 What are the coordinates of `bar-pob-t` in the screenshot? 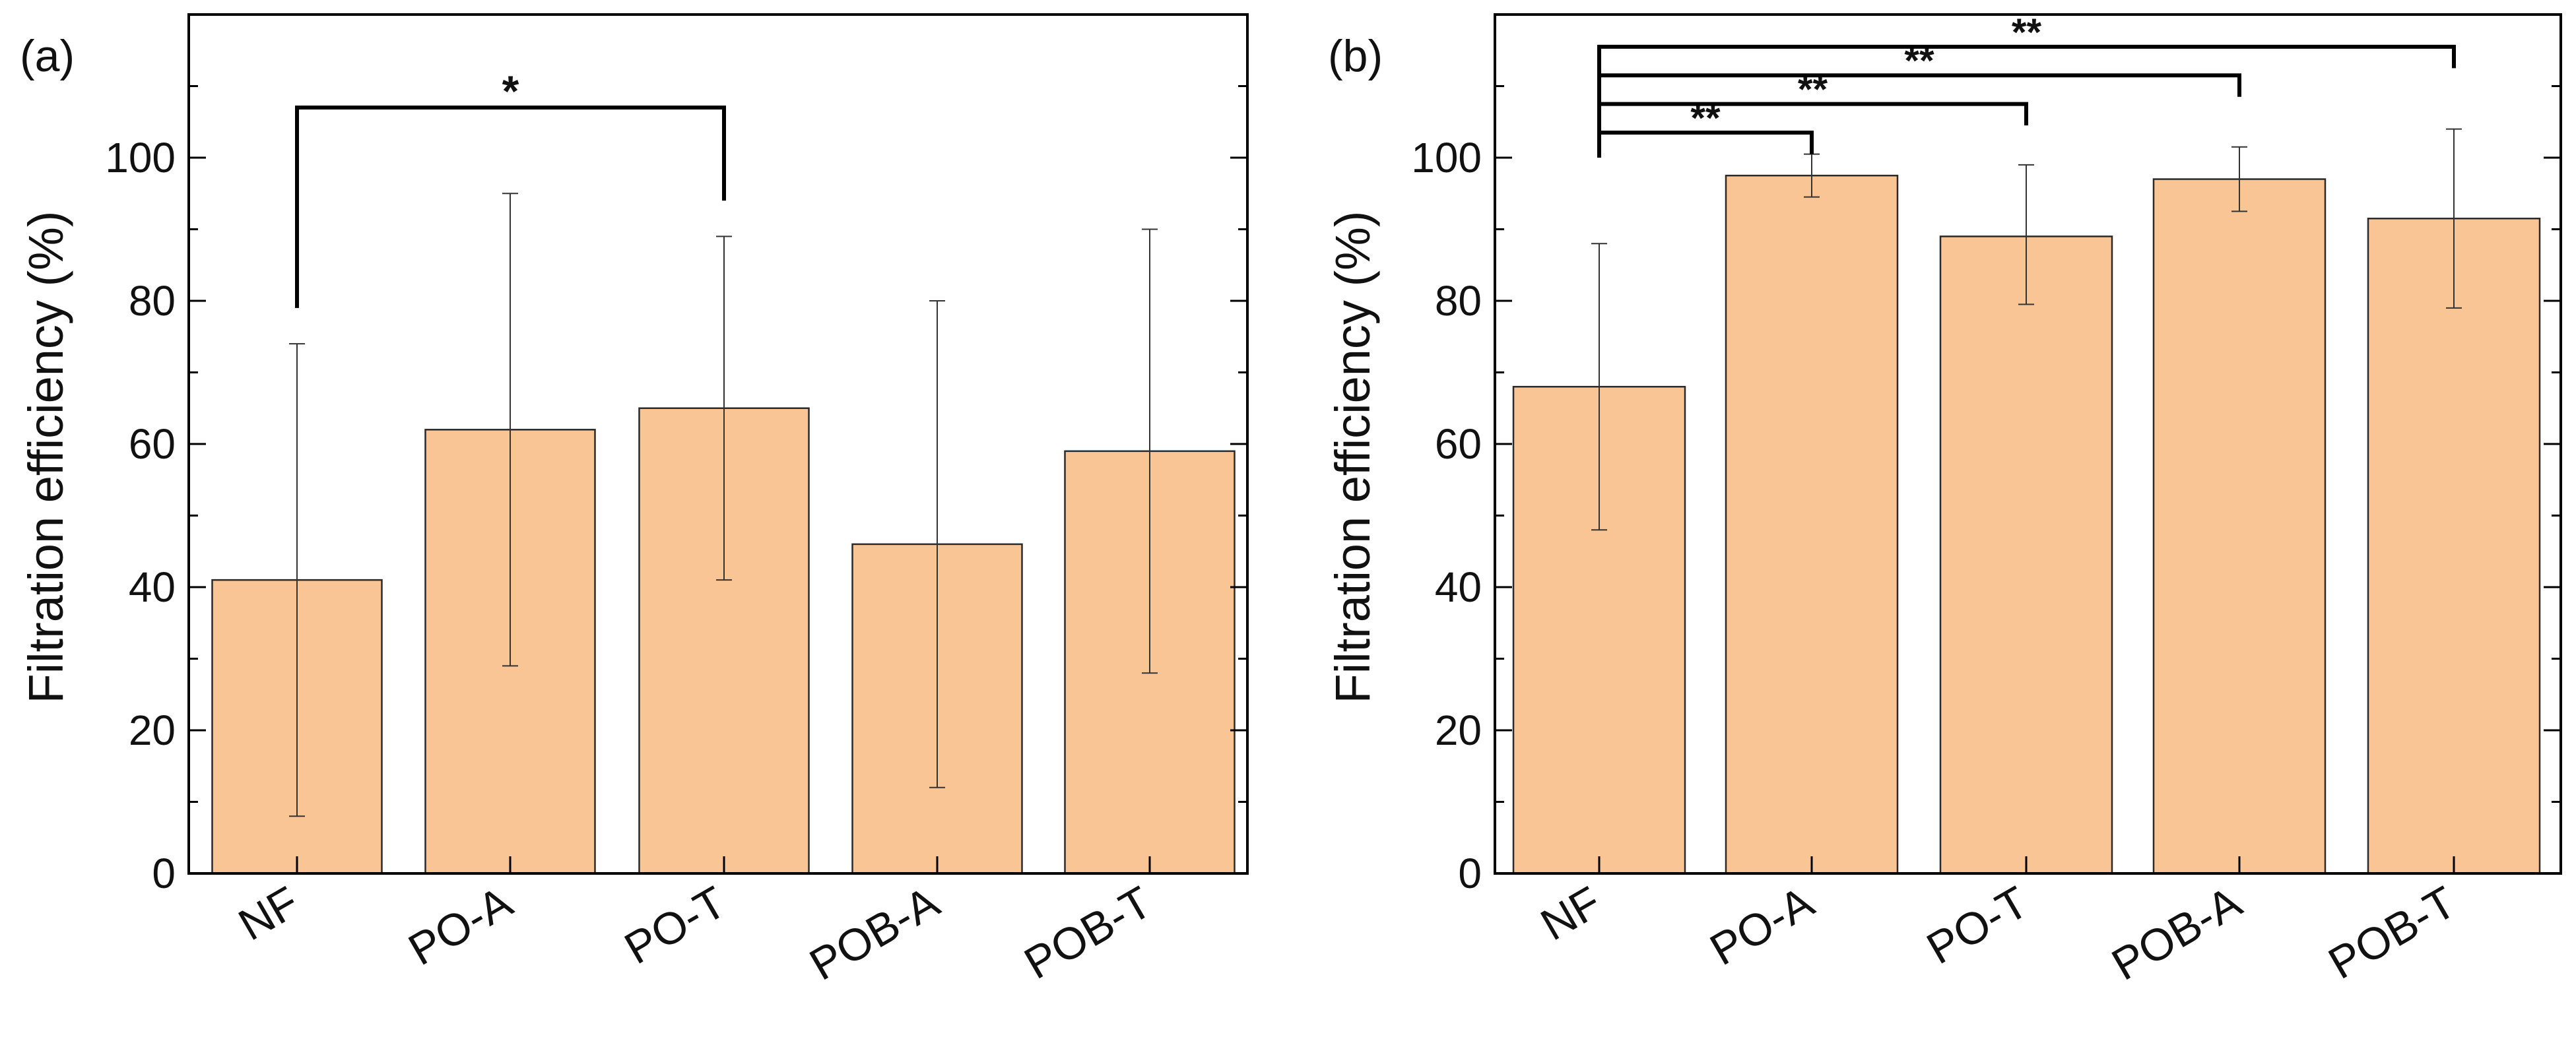 It's located at (2454, 546).